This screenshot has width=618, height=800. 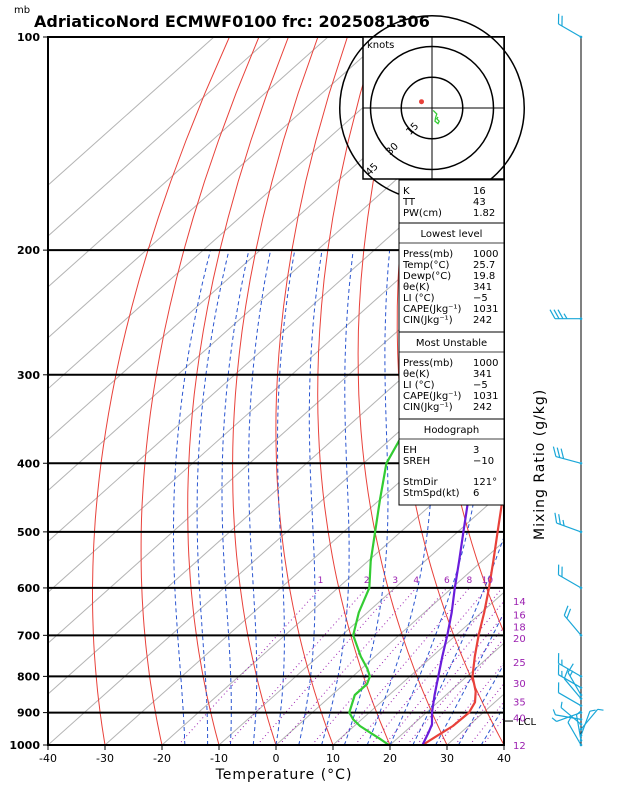 I want to click on panel-heading: Most Unstable, so click(x=451, y=343).